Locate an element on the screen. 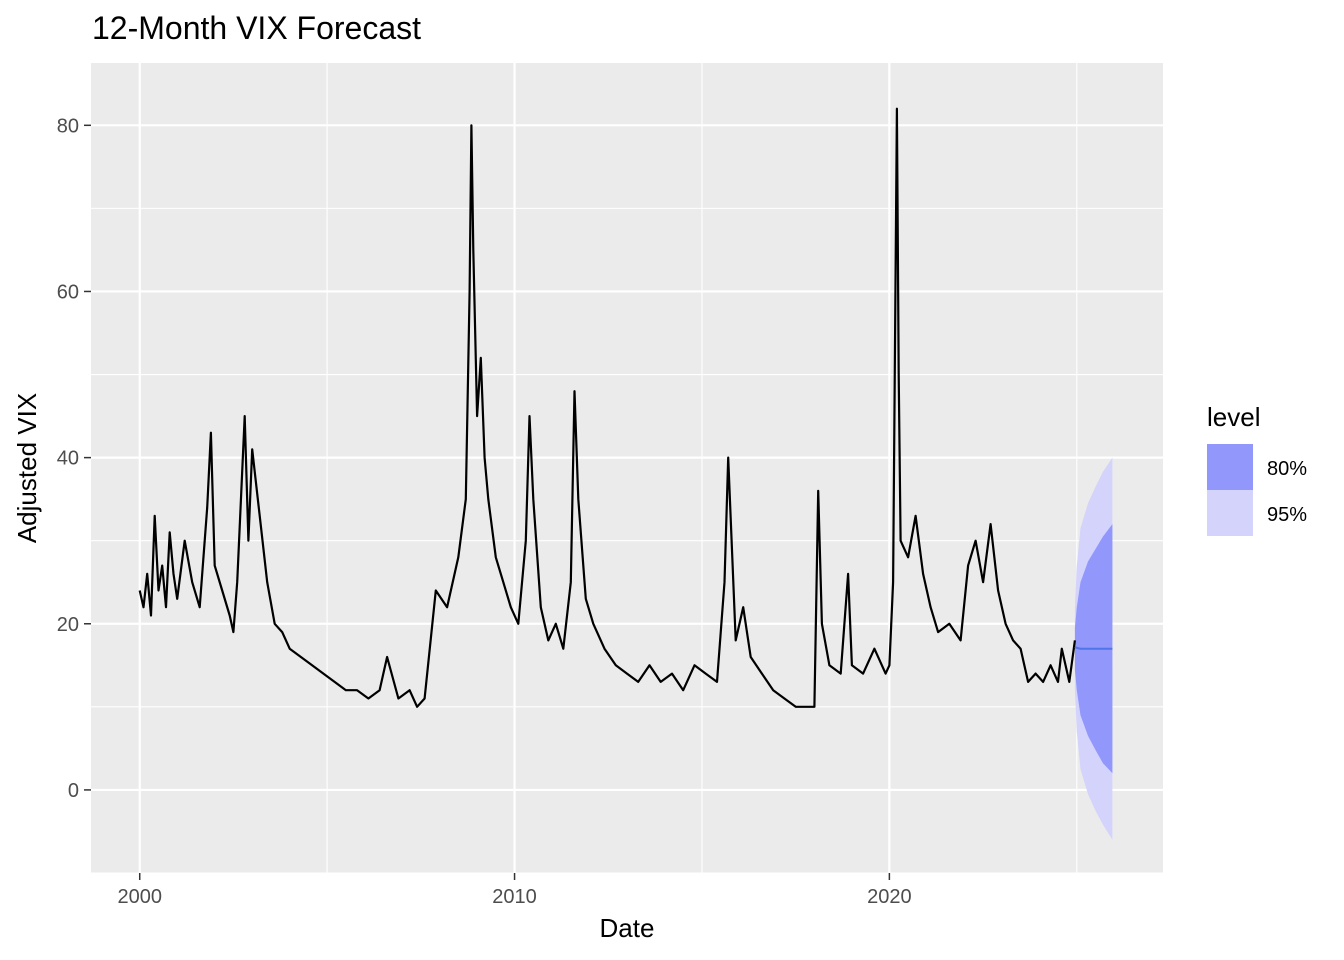  y-axis: 0 20 40 60 80 is located at coordinates (74, 458).